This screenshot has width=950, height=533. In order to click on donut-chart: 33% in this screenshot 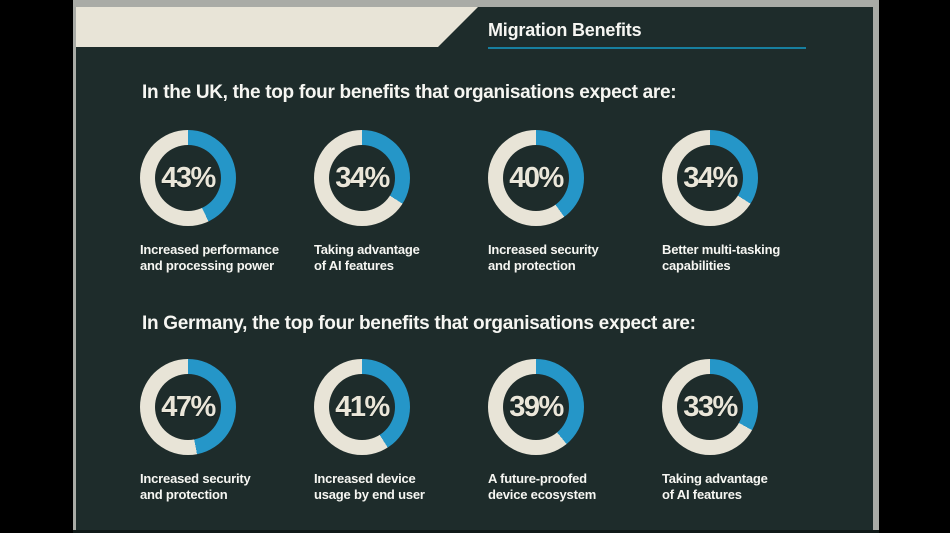, I will do `click(710, 407)`.